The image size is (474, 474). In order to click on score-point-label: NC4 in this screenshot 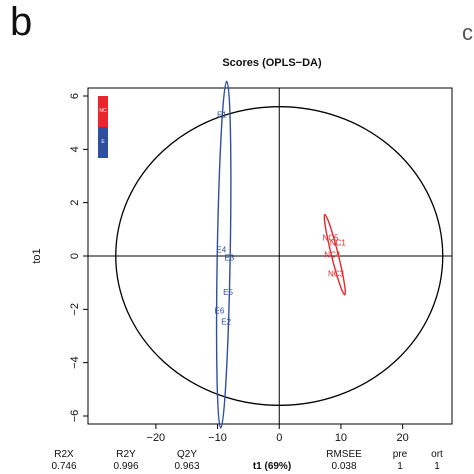, I will do `click(332, 255)`.